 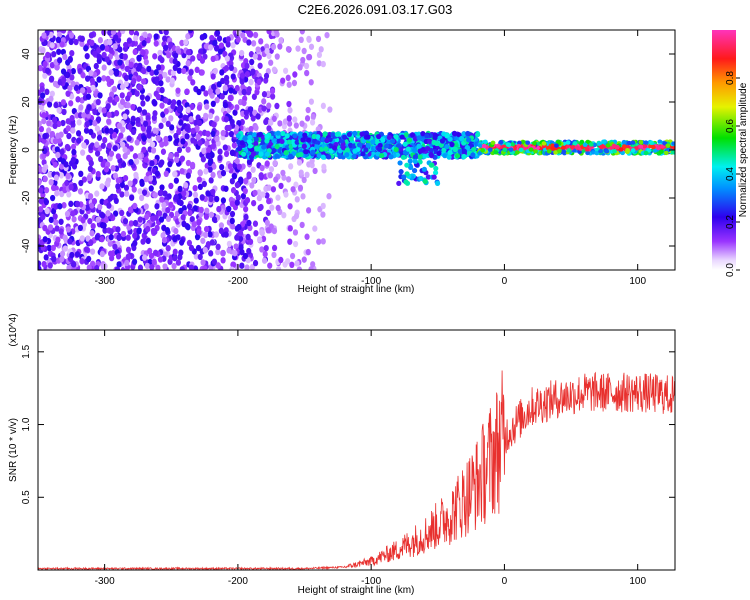 I want to click on colorbar-ticks: 0.0 0.2 0.4 0.6 0.8, so click(x=732, y=174).